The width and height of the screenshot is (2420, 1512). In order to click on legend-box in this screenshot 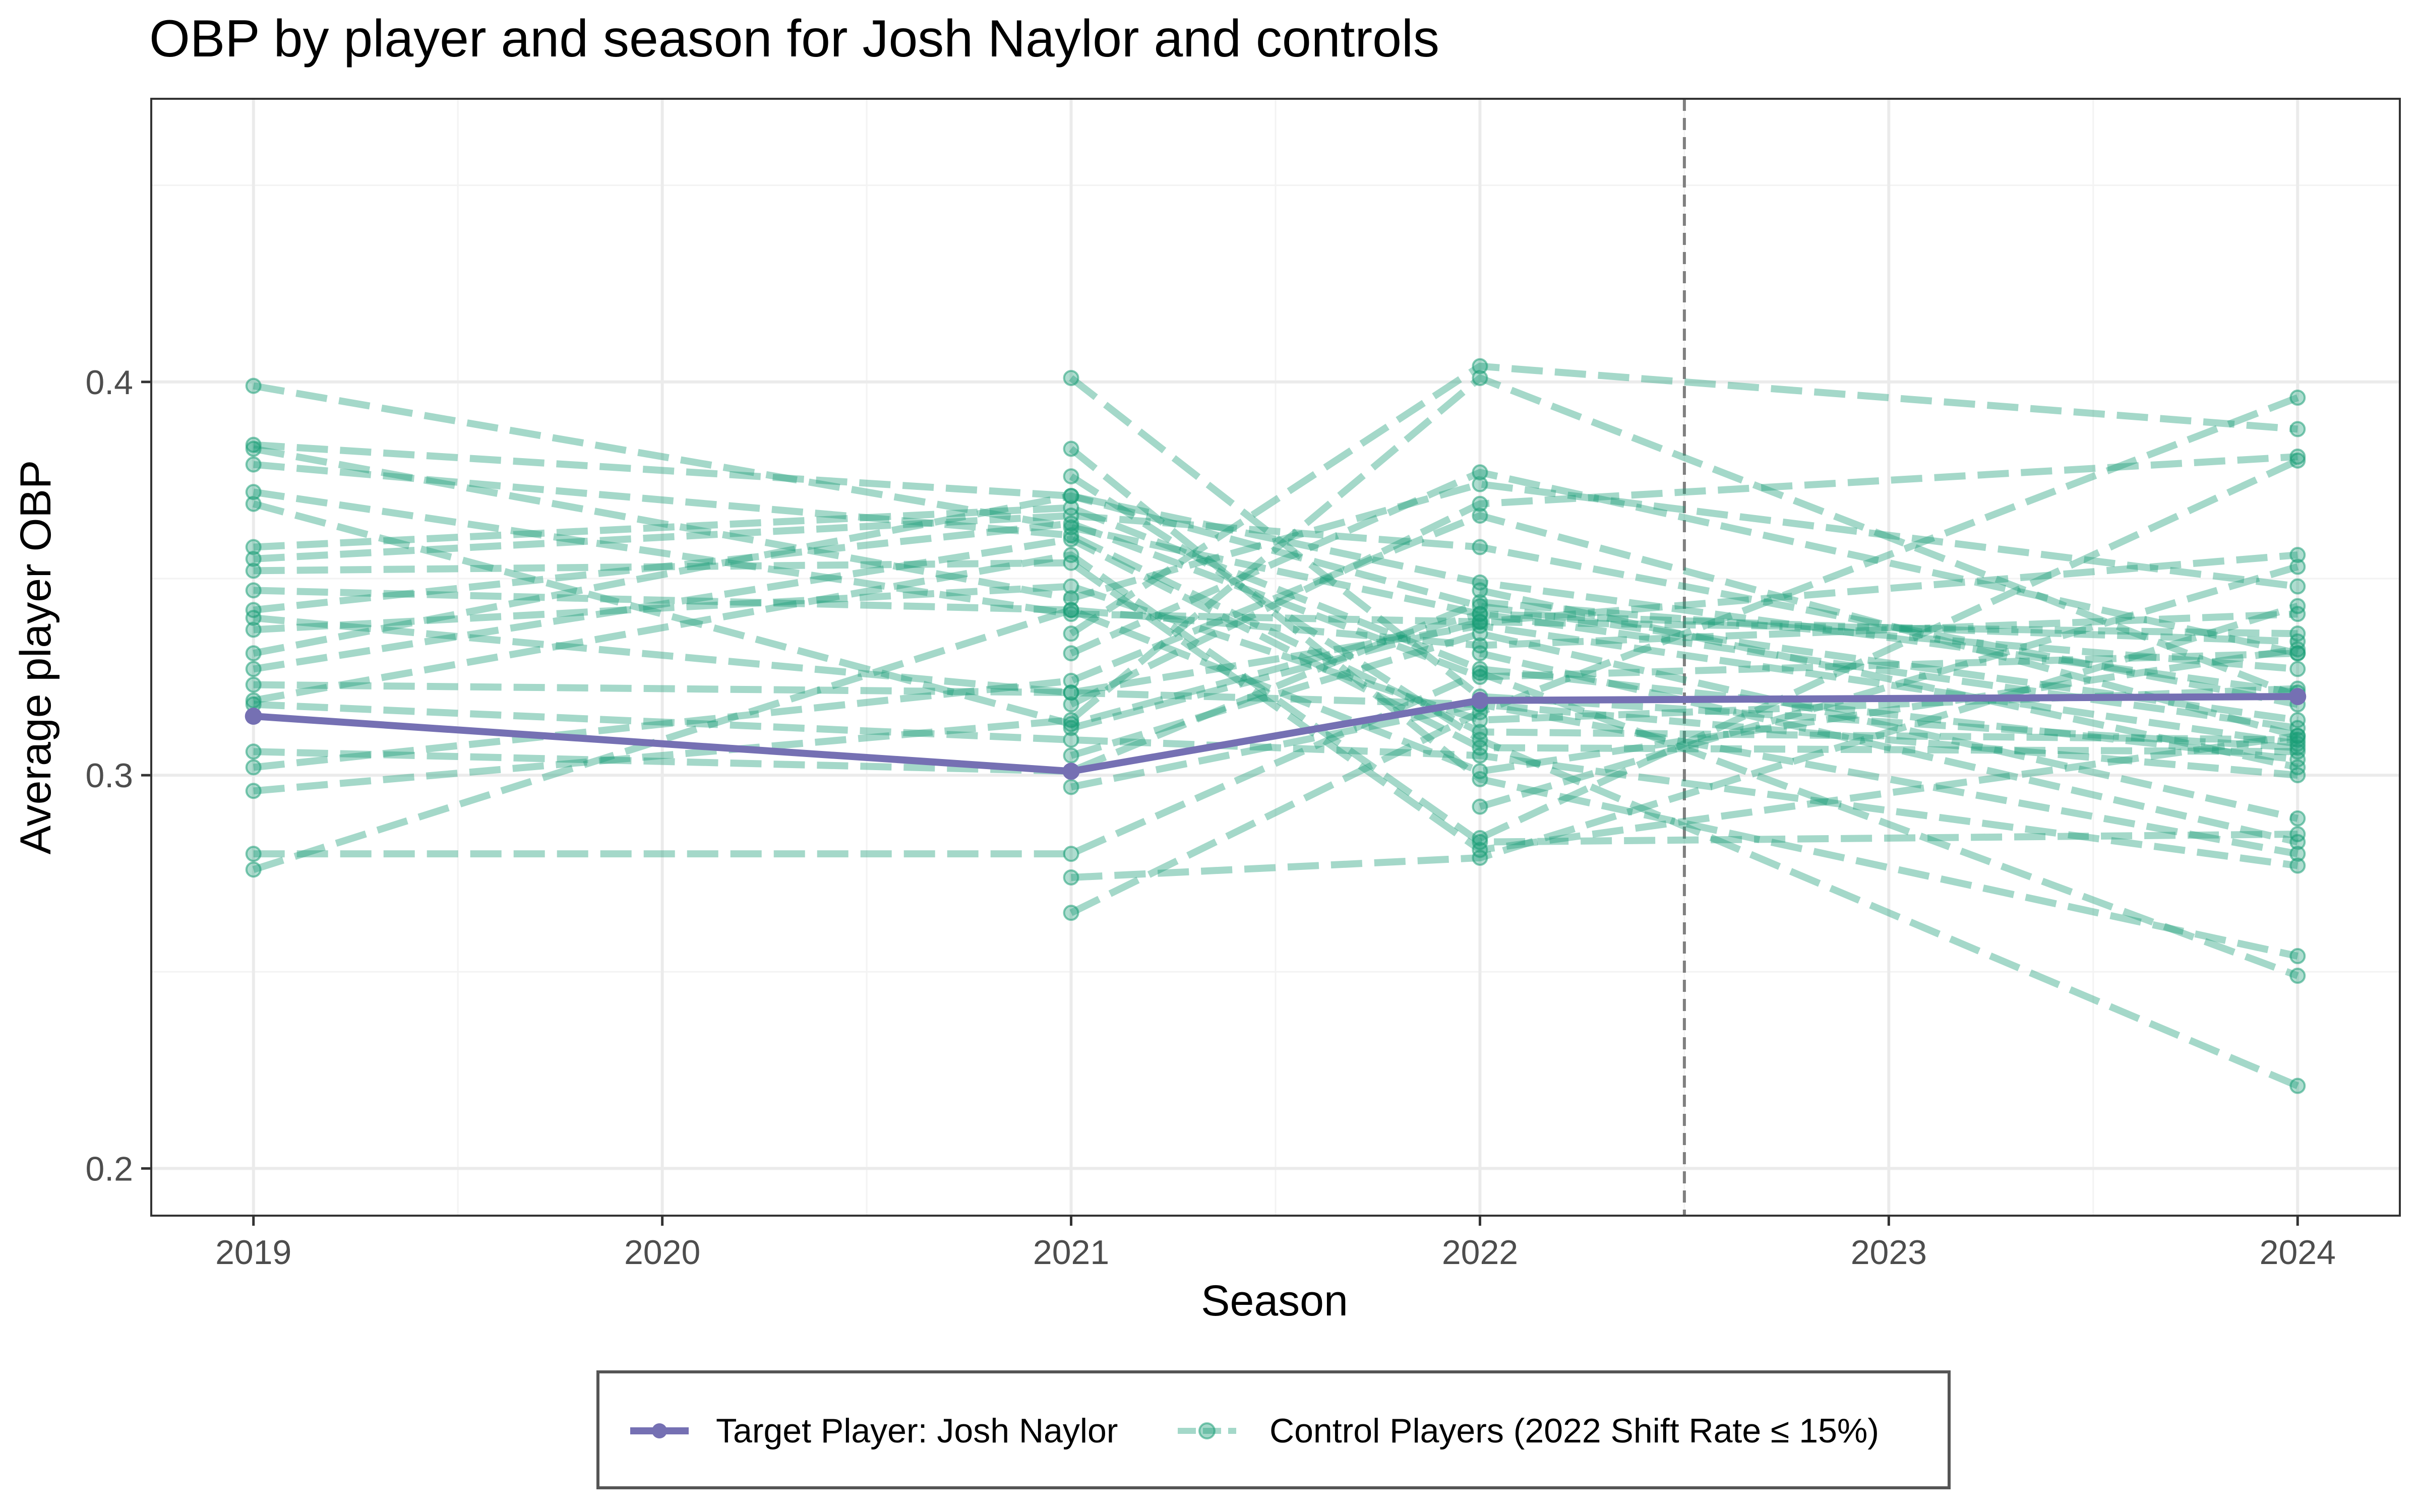, I will do `click(1273, 1429)`.